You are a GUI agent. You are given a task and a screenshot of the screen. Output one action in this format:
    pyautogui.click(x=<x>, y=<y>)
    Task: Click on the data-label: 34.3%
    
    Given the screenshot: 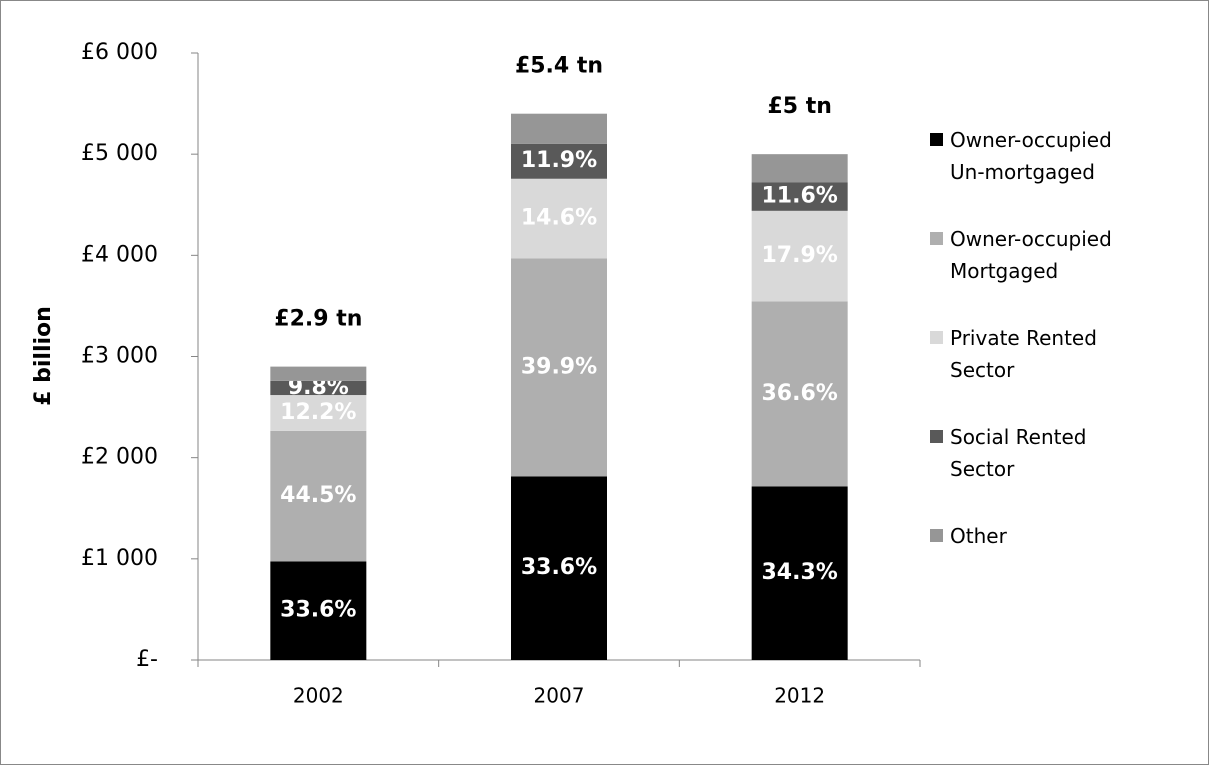 What is the action you would take?
    pyautogui.click(x=800, y=572)
    